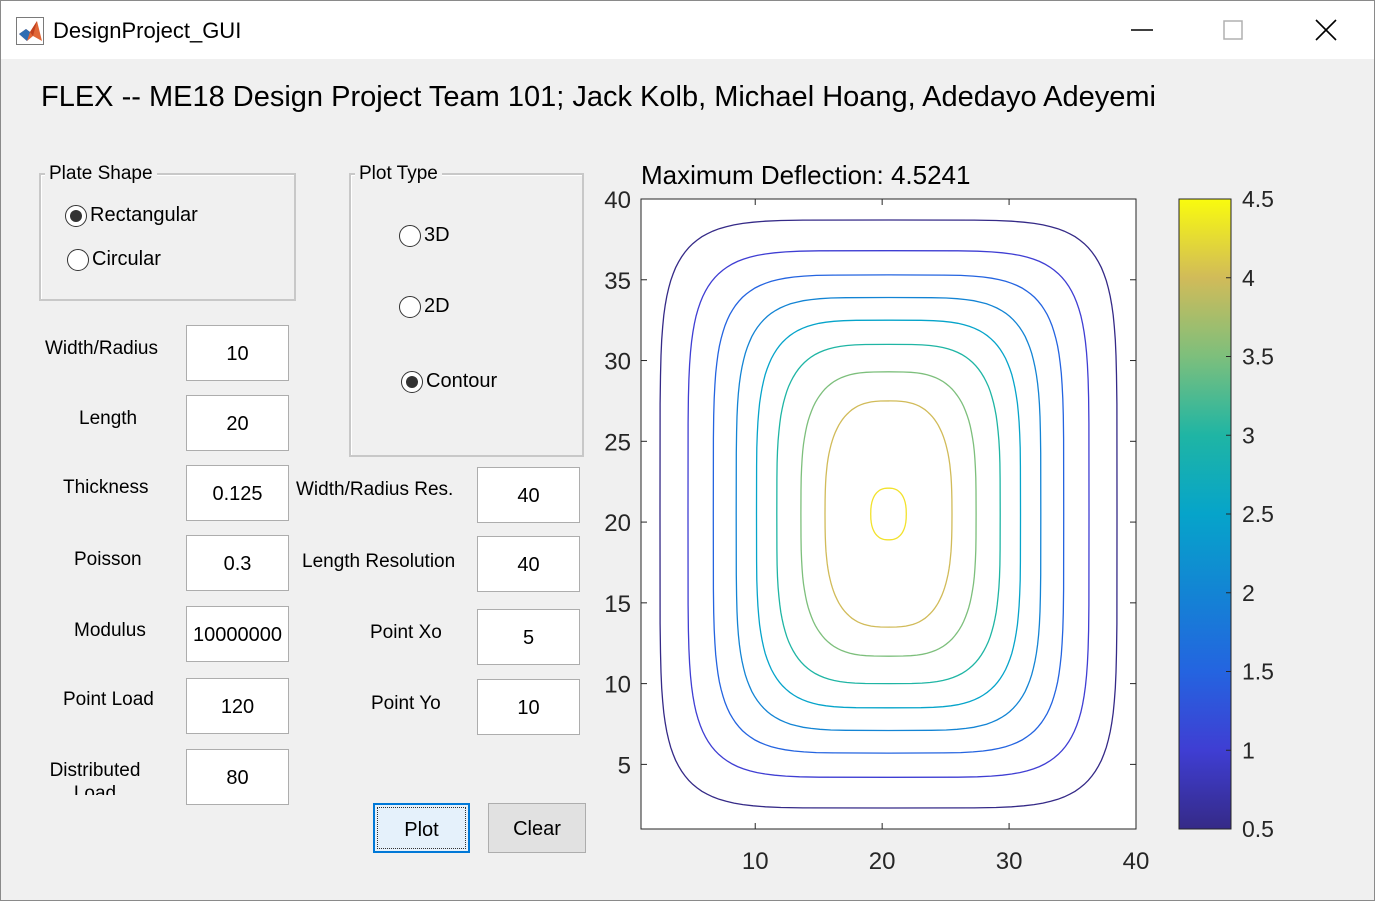  What do you see at coordinates (1248, 435) in the screenshot?
I see `colorbar-tick-label: 3` at bounding box center [1248, 435].